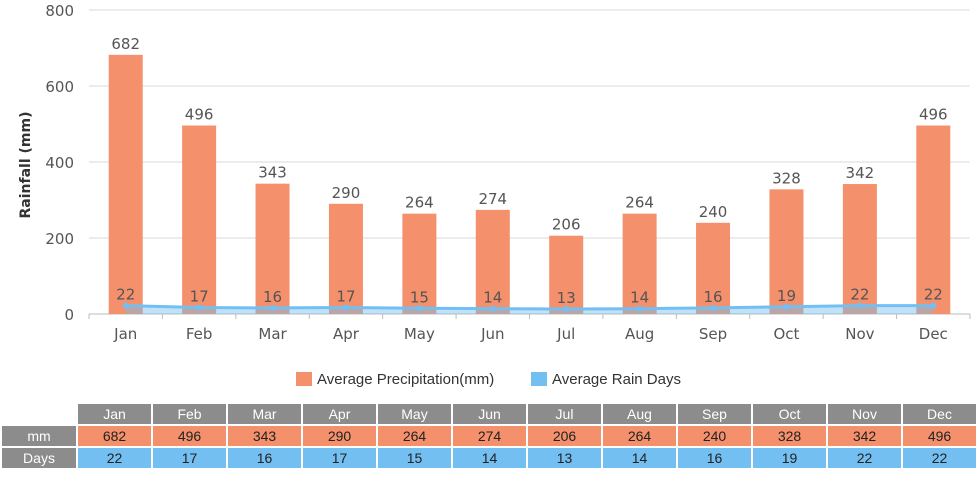 The width and height of the screenshot is (980, 489). Describe the element at coordinates (713, 334) in the screenshot. I see `x-tick-label: Sep` at that location.